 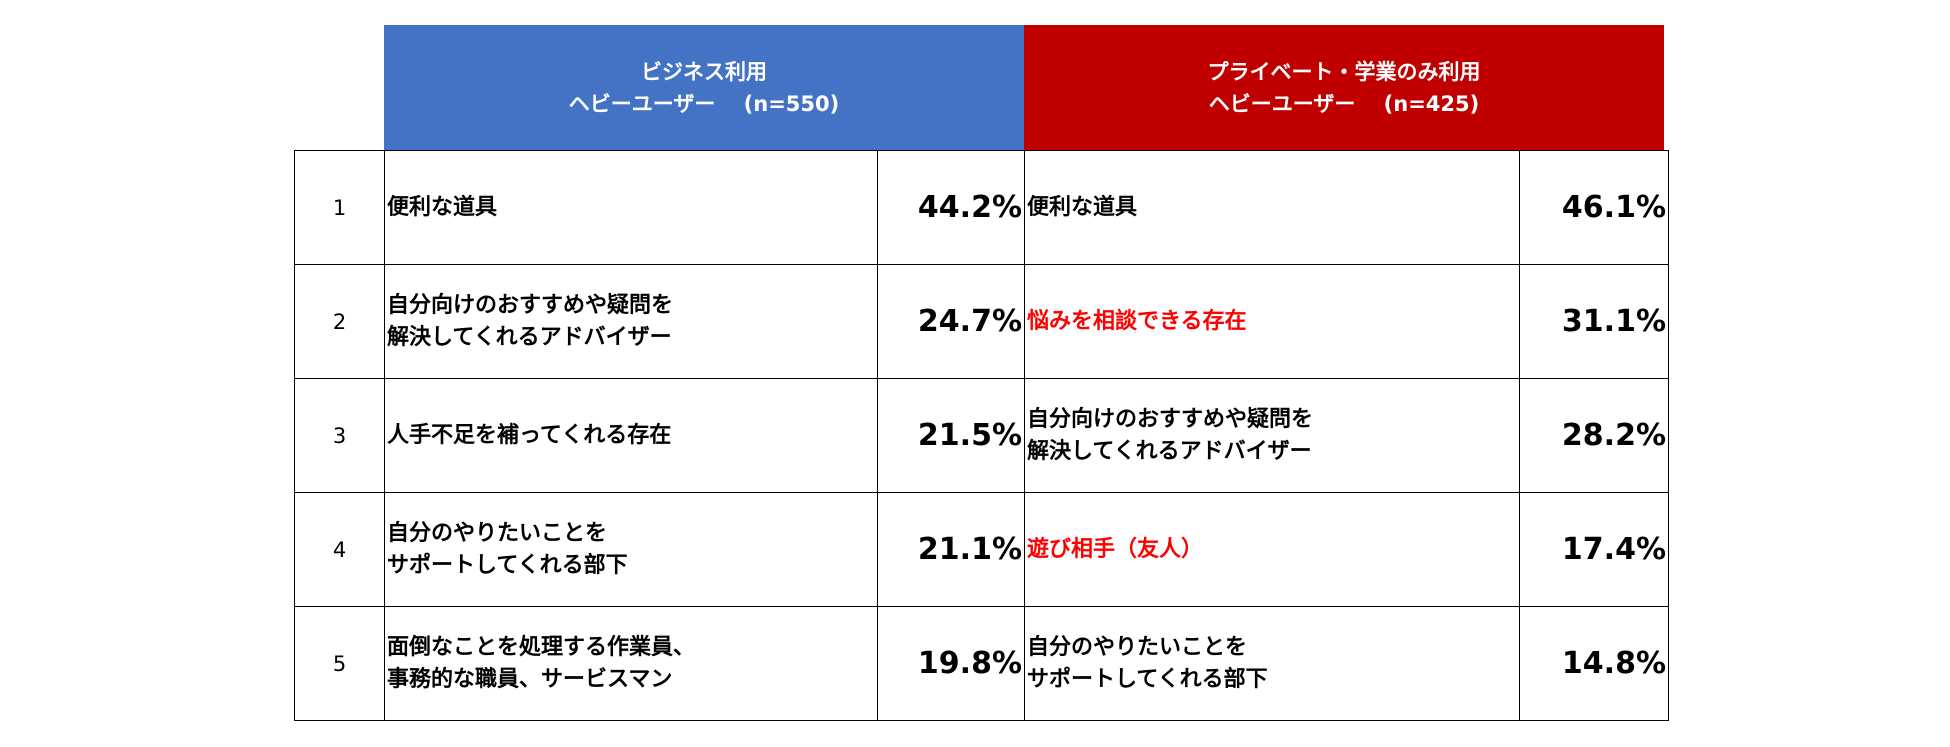 I want to click on private-label-cell: 遊び相手（友人）, so click(x=1272, y=549).